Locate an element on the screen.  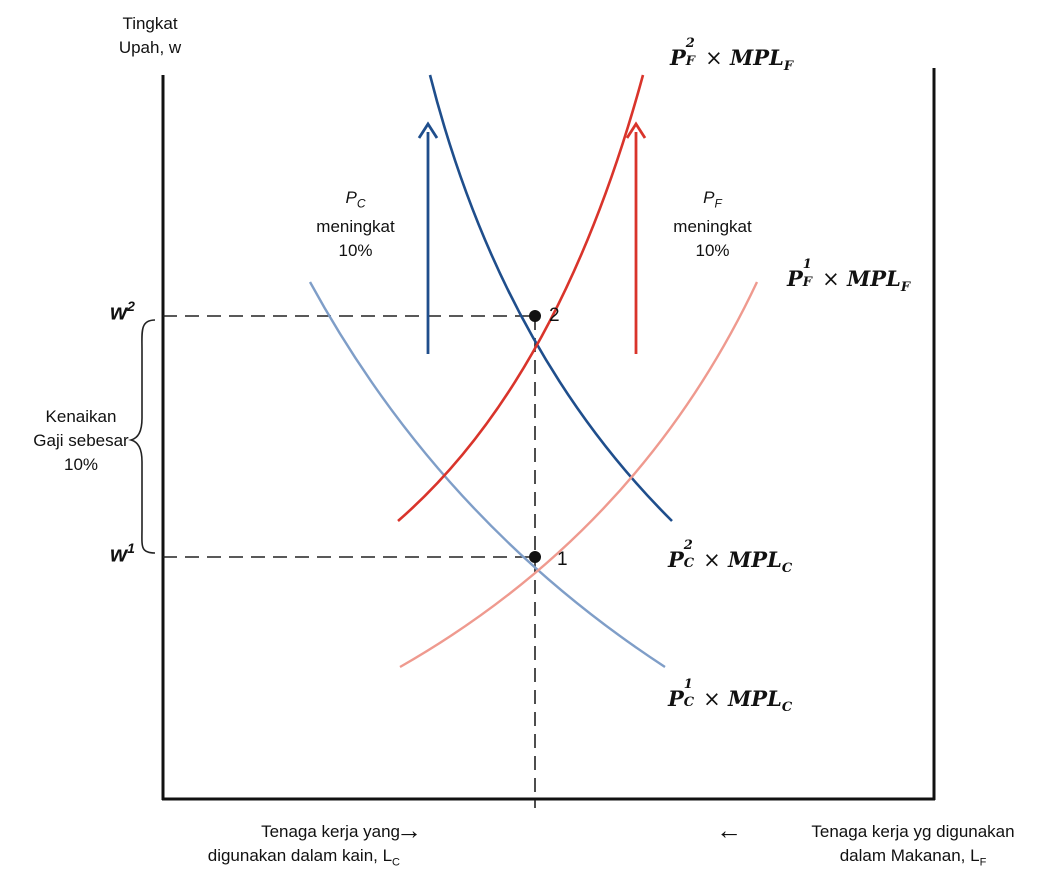
w1-label: w1 is located at coordinates (122, 553).